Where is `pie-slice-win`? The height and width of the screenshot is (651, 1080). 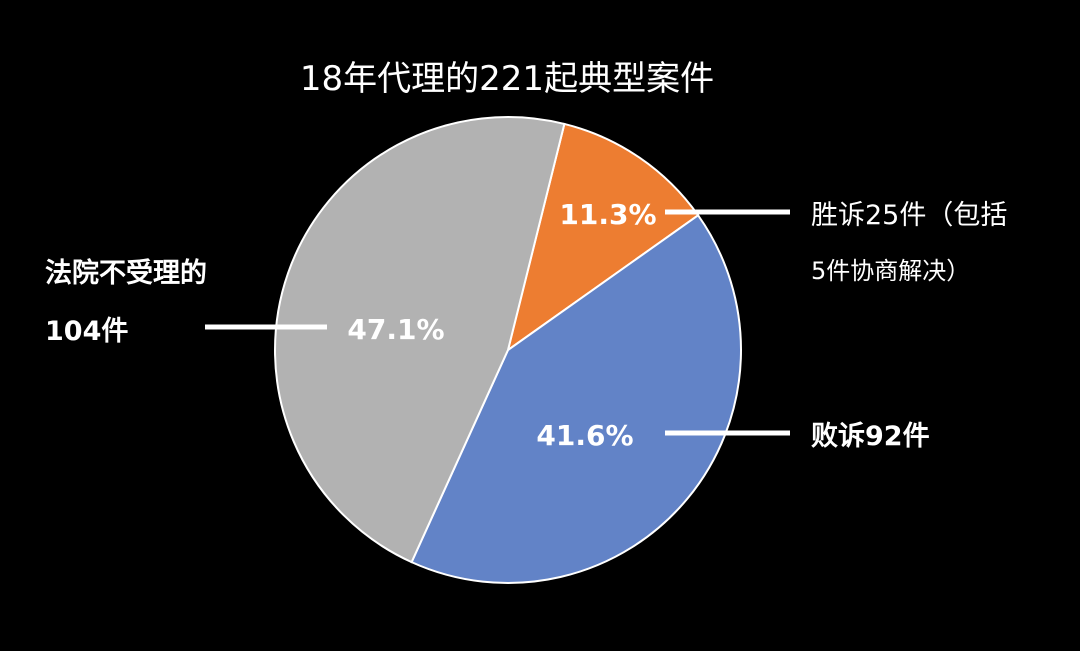 pie-slice-win is located at coordinates (603, 237).